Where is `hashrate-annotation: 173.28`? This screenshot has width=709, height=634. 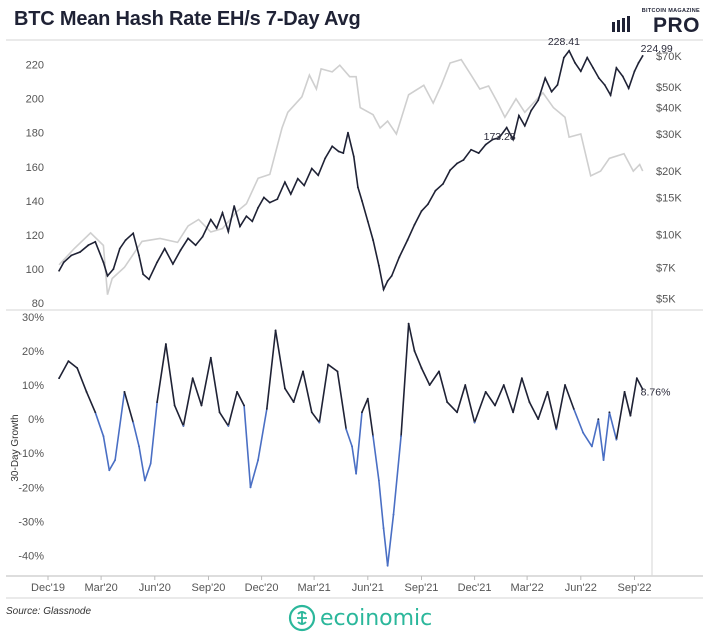
hashrate-annotation: 173.28 is located at coordinates (500, 137).